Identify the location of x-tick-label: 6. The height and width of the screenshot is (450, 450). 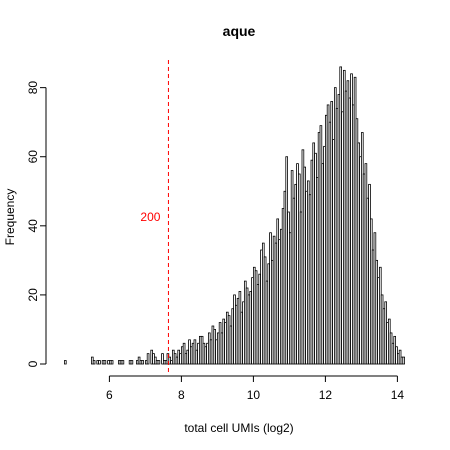
(109, 395).